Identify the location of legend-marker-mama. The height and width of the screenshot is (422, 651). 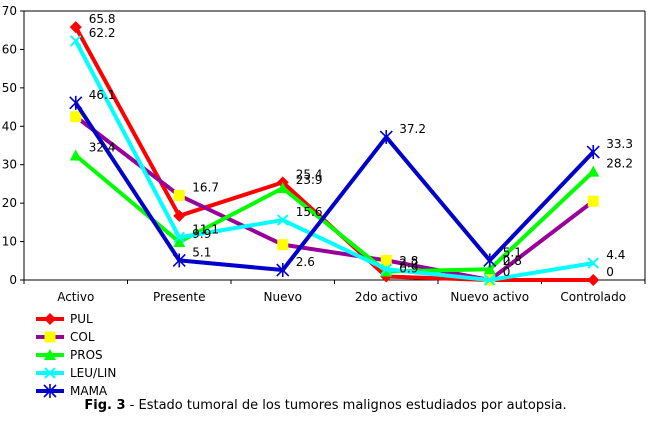
(50, 391).